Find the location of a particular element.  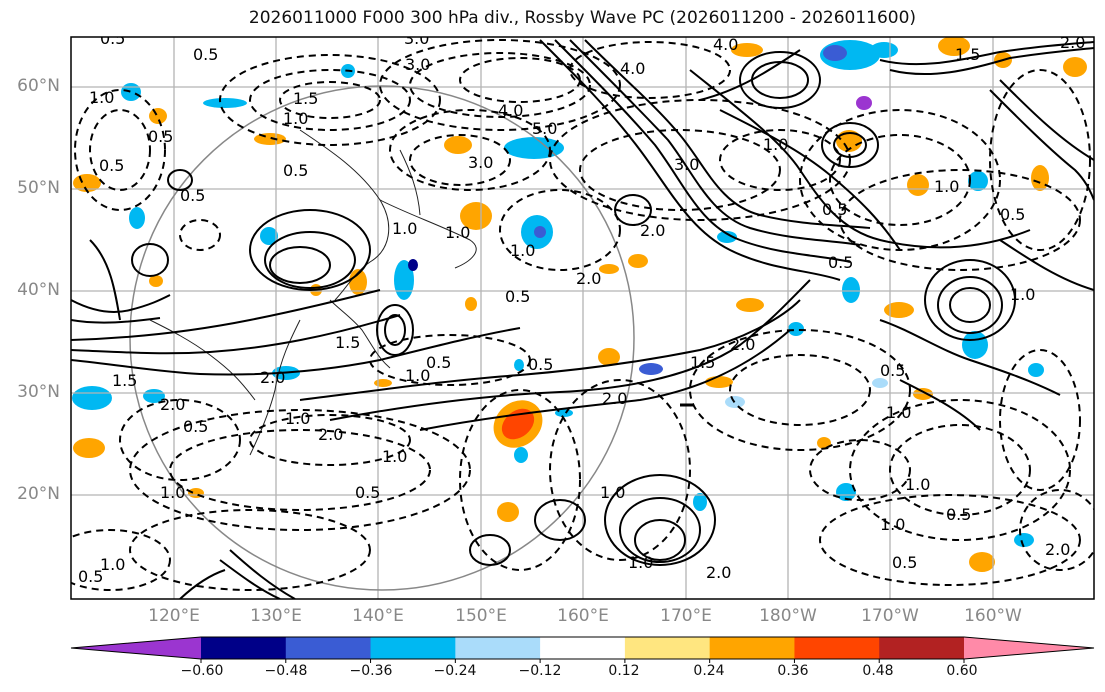

colorbar-tick-label: −0.24 is located at coordinates (455, 671).